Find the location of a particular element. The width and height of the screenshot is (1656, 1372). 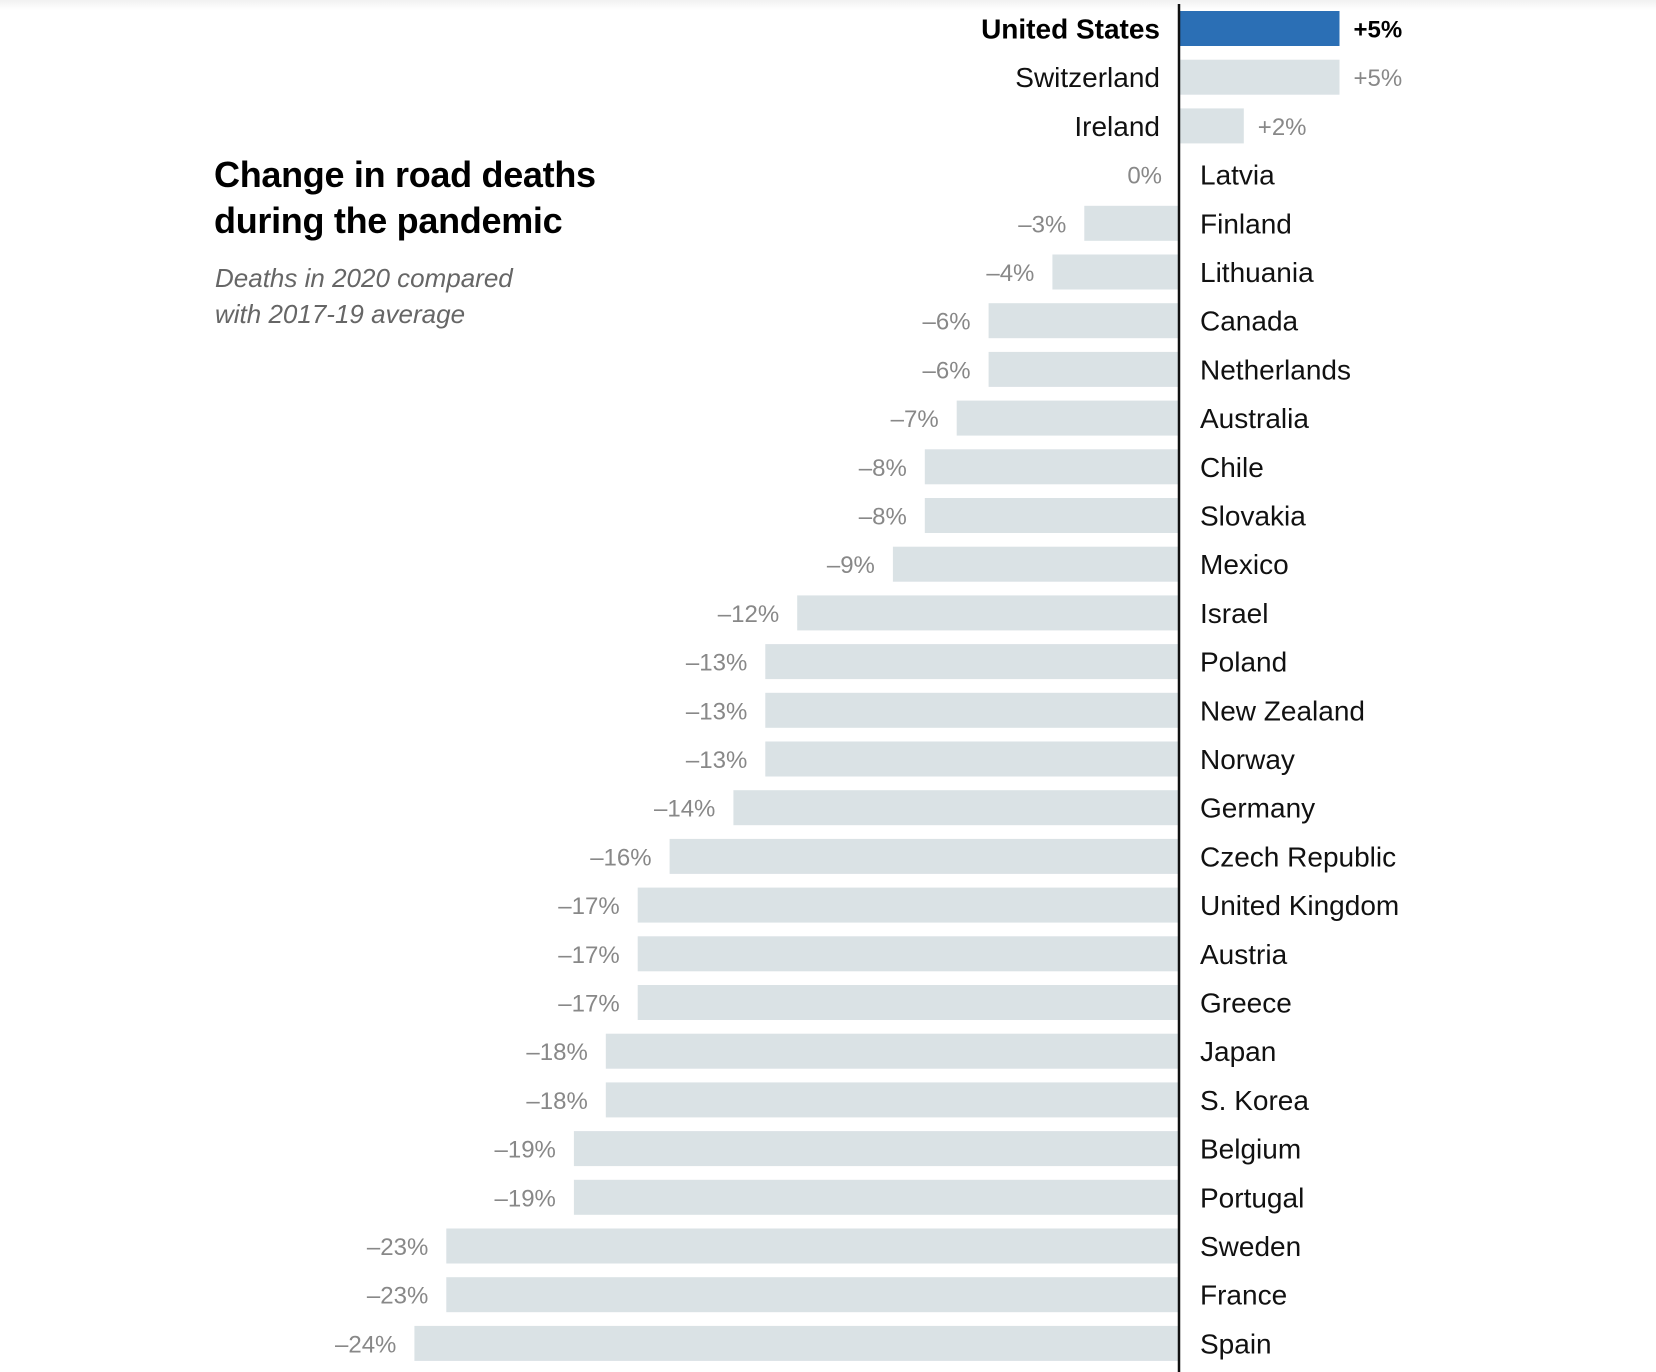

bar-austria is located at coordinates (908, 954).